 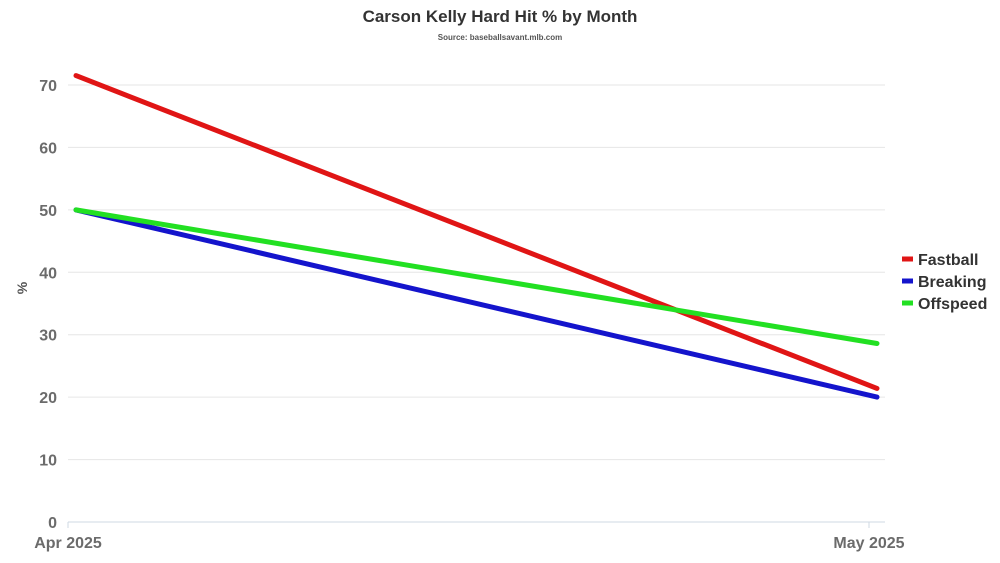 I want to click on x-tick-label: Apr 2025, so click(x=68, y=543).